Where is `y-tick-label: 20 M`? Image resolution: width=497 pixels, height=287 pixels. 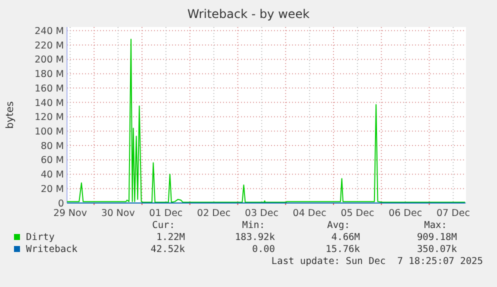
y-tick-label: 20 M is located at coordinates (52, 189).